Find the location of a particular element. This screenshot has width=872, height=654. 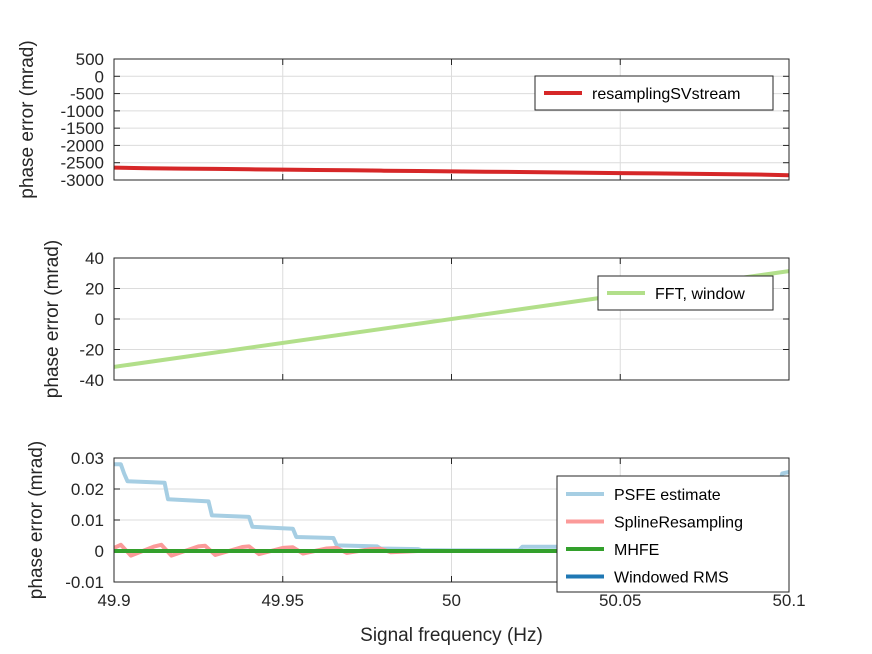

legend: resamplingSVstream is located at coordinates (654, 93).